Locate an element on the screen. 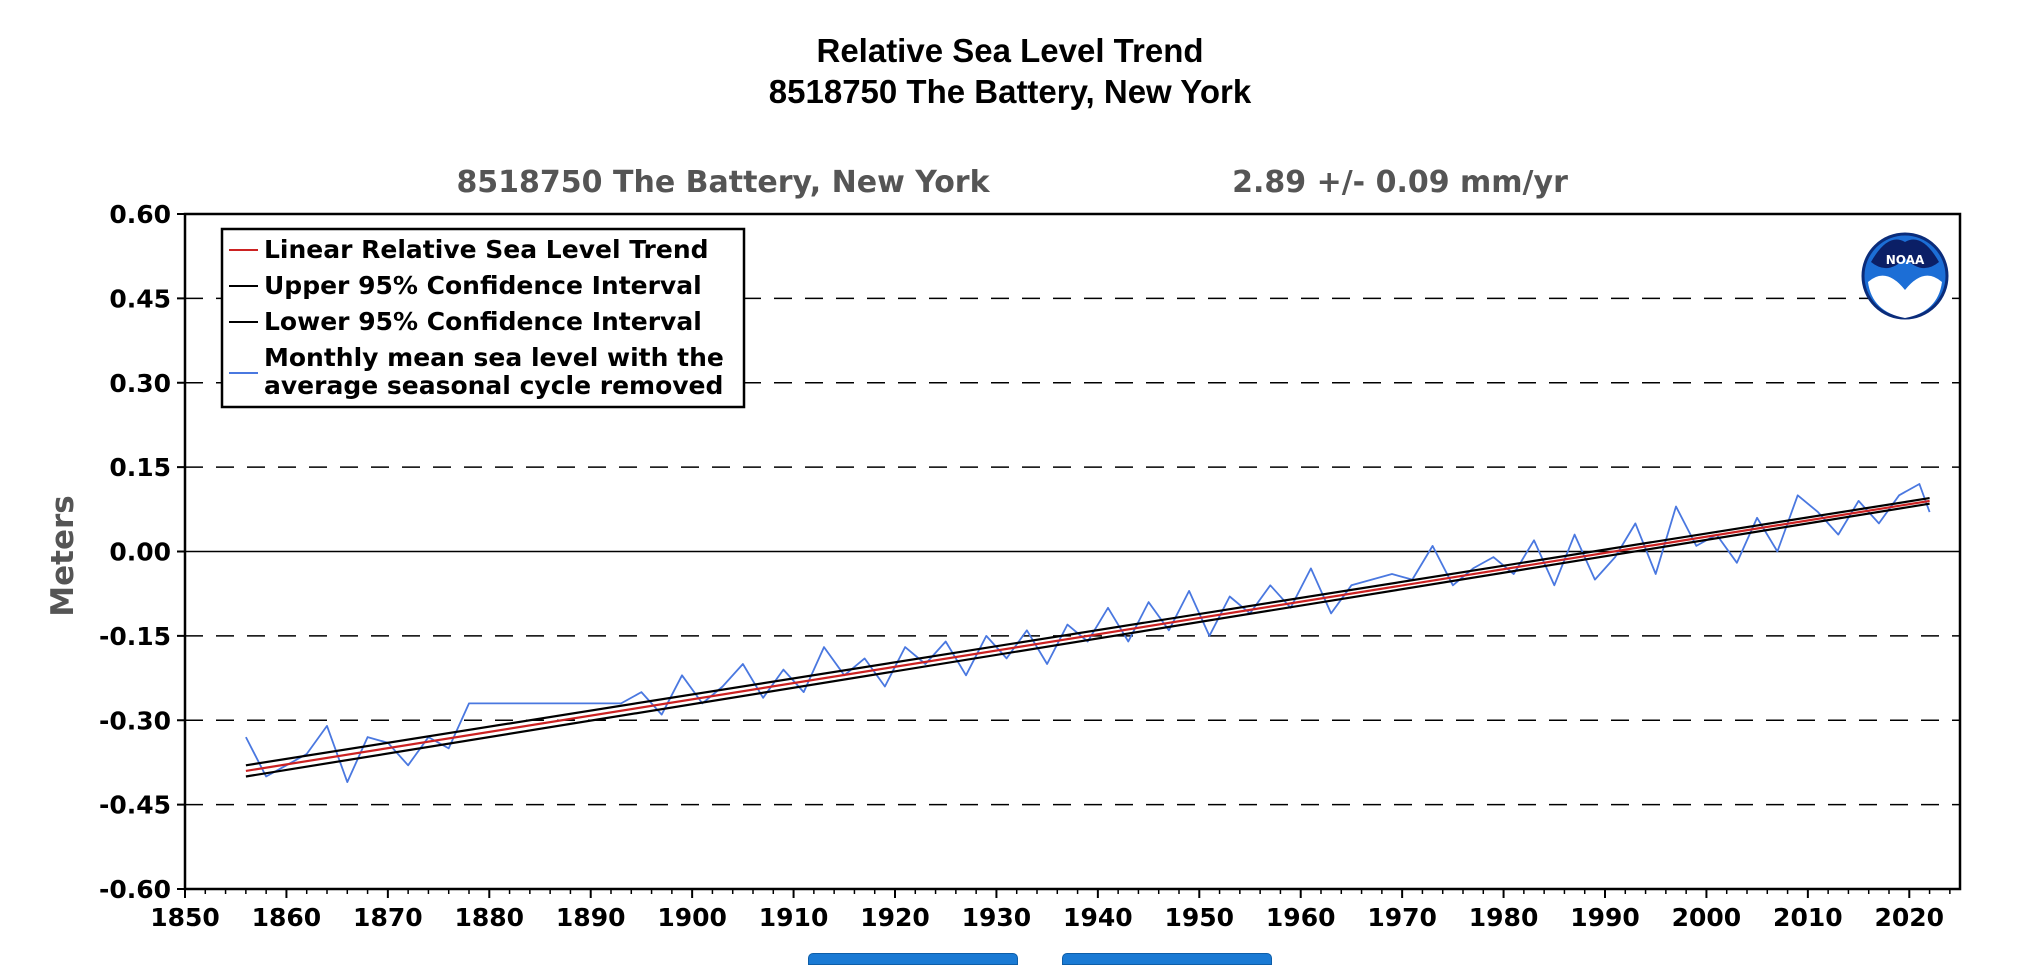  x-tick-label: 2000 is located at coordinates (1707, 917).